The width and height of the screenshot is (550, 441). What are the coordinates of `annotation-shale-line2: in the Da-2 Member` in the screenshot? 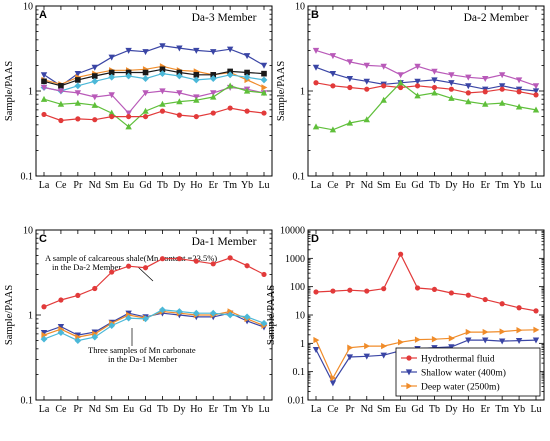 It's located at (86, 267).